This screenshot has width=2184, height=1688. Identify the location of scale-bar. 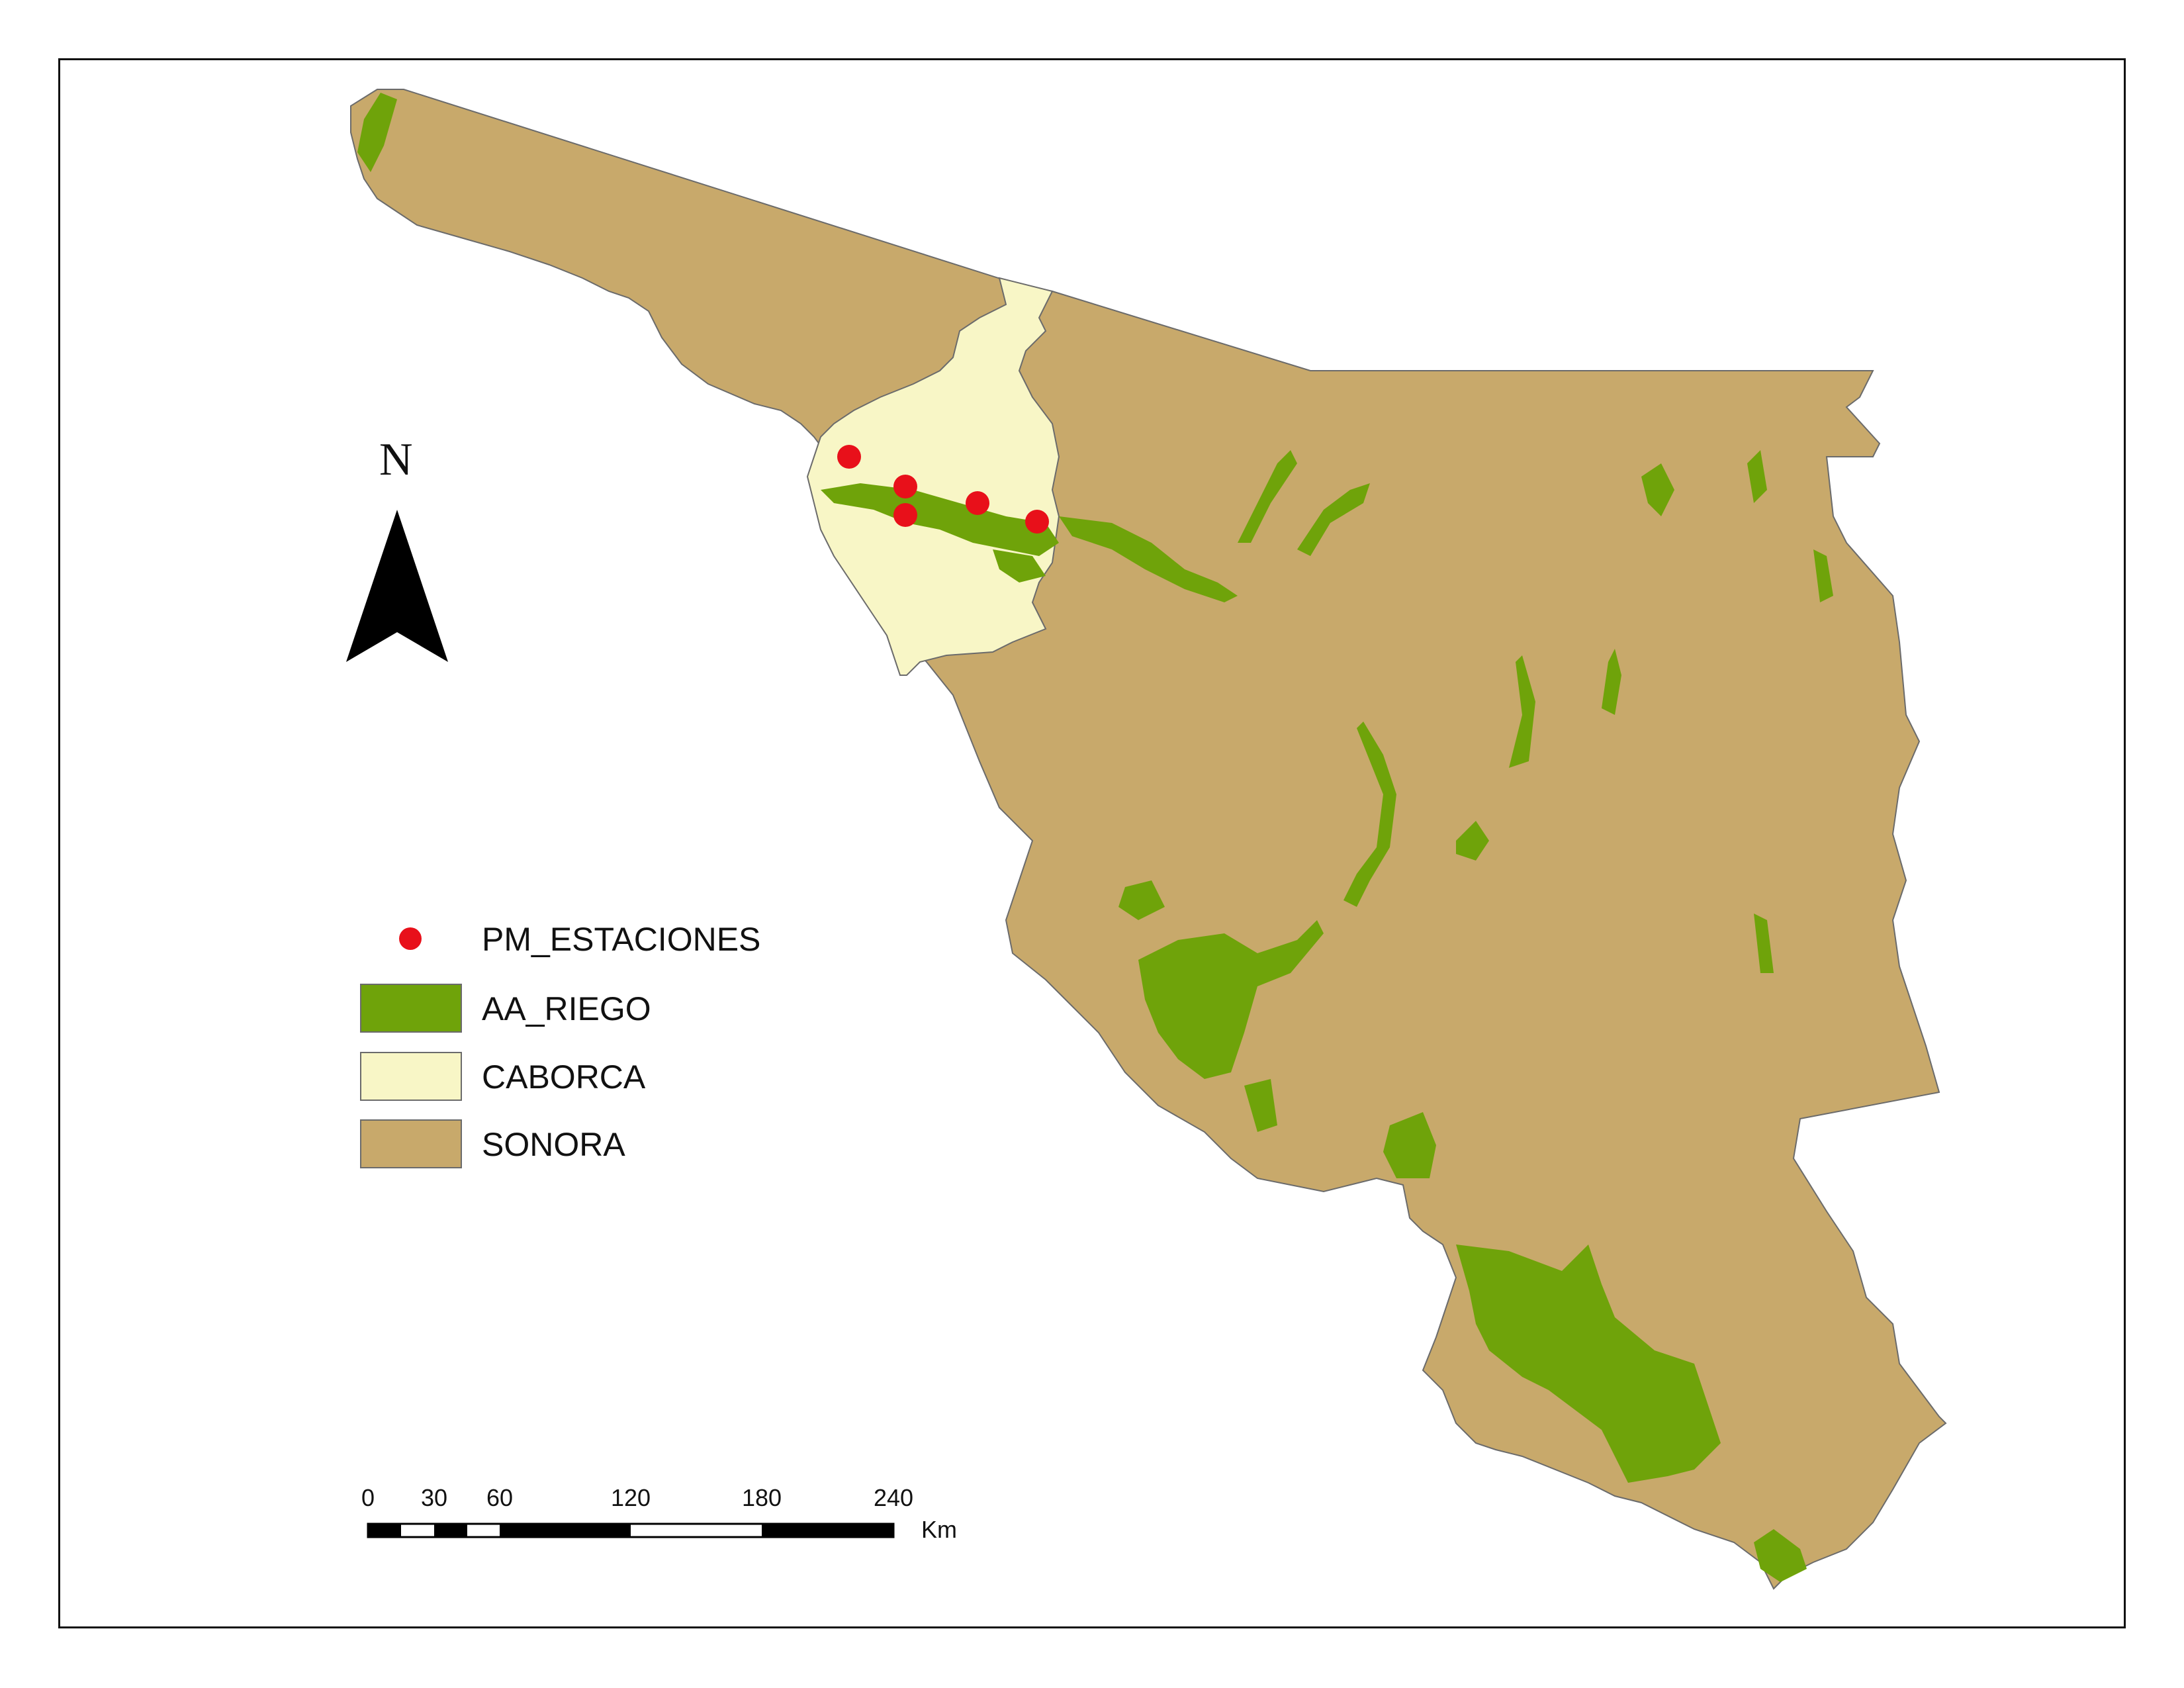
(631, 1530).